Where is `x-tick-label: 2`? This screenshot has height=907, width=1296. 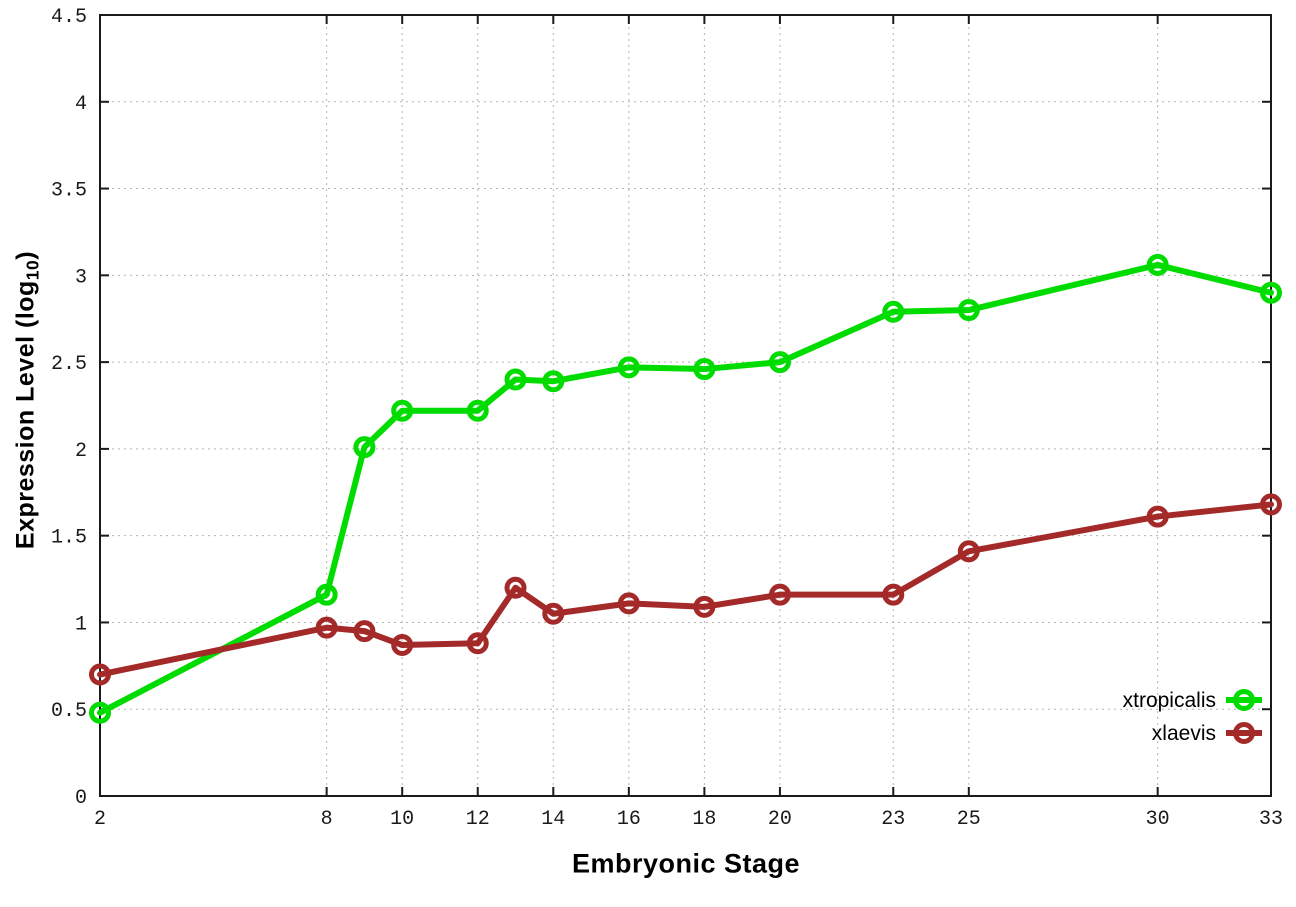
x-tick-label: 2 is located at coordinates (100, 819).